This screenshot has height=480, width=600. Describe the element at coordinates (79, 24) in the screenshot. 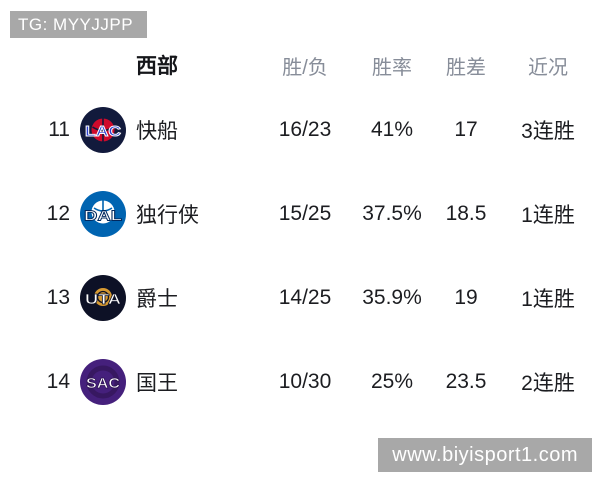

I see `telegram-watermark-badge: TG: MYYJJPP` at that location.